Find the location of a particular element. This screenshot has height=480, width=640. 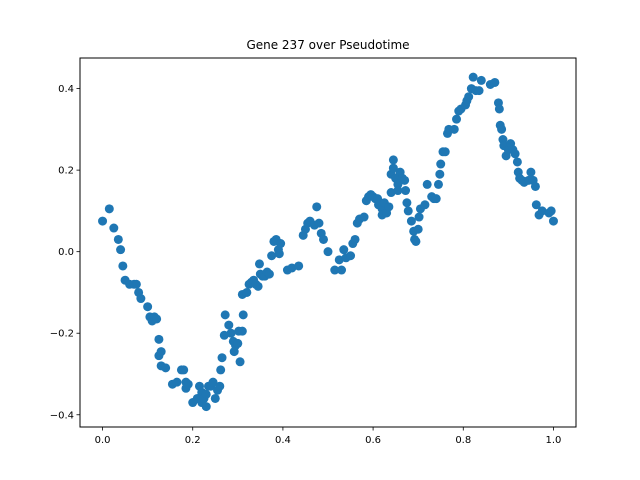

y-axis: −0.4 −0.2 0.0 0.2 0.4 is located at coordinates (65, 252).